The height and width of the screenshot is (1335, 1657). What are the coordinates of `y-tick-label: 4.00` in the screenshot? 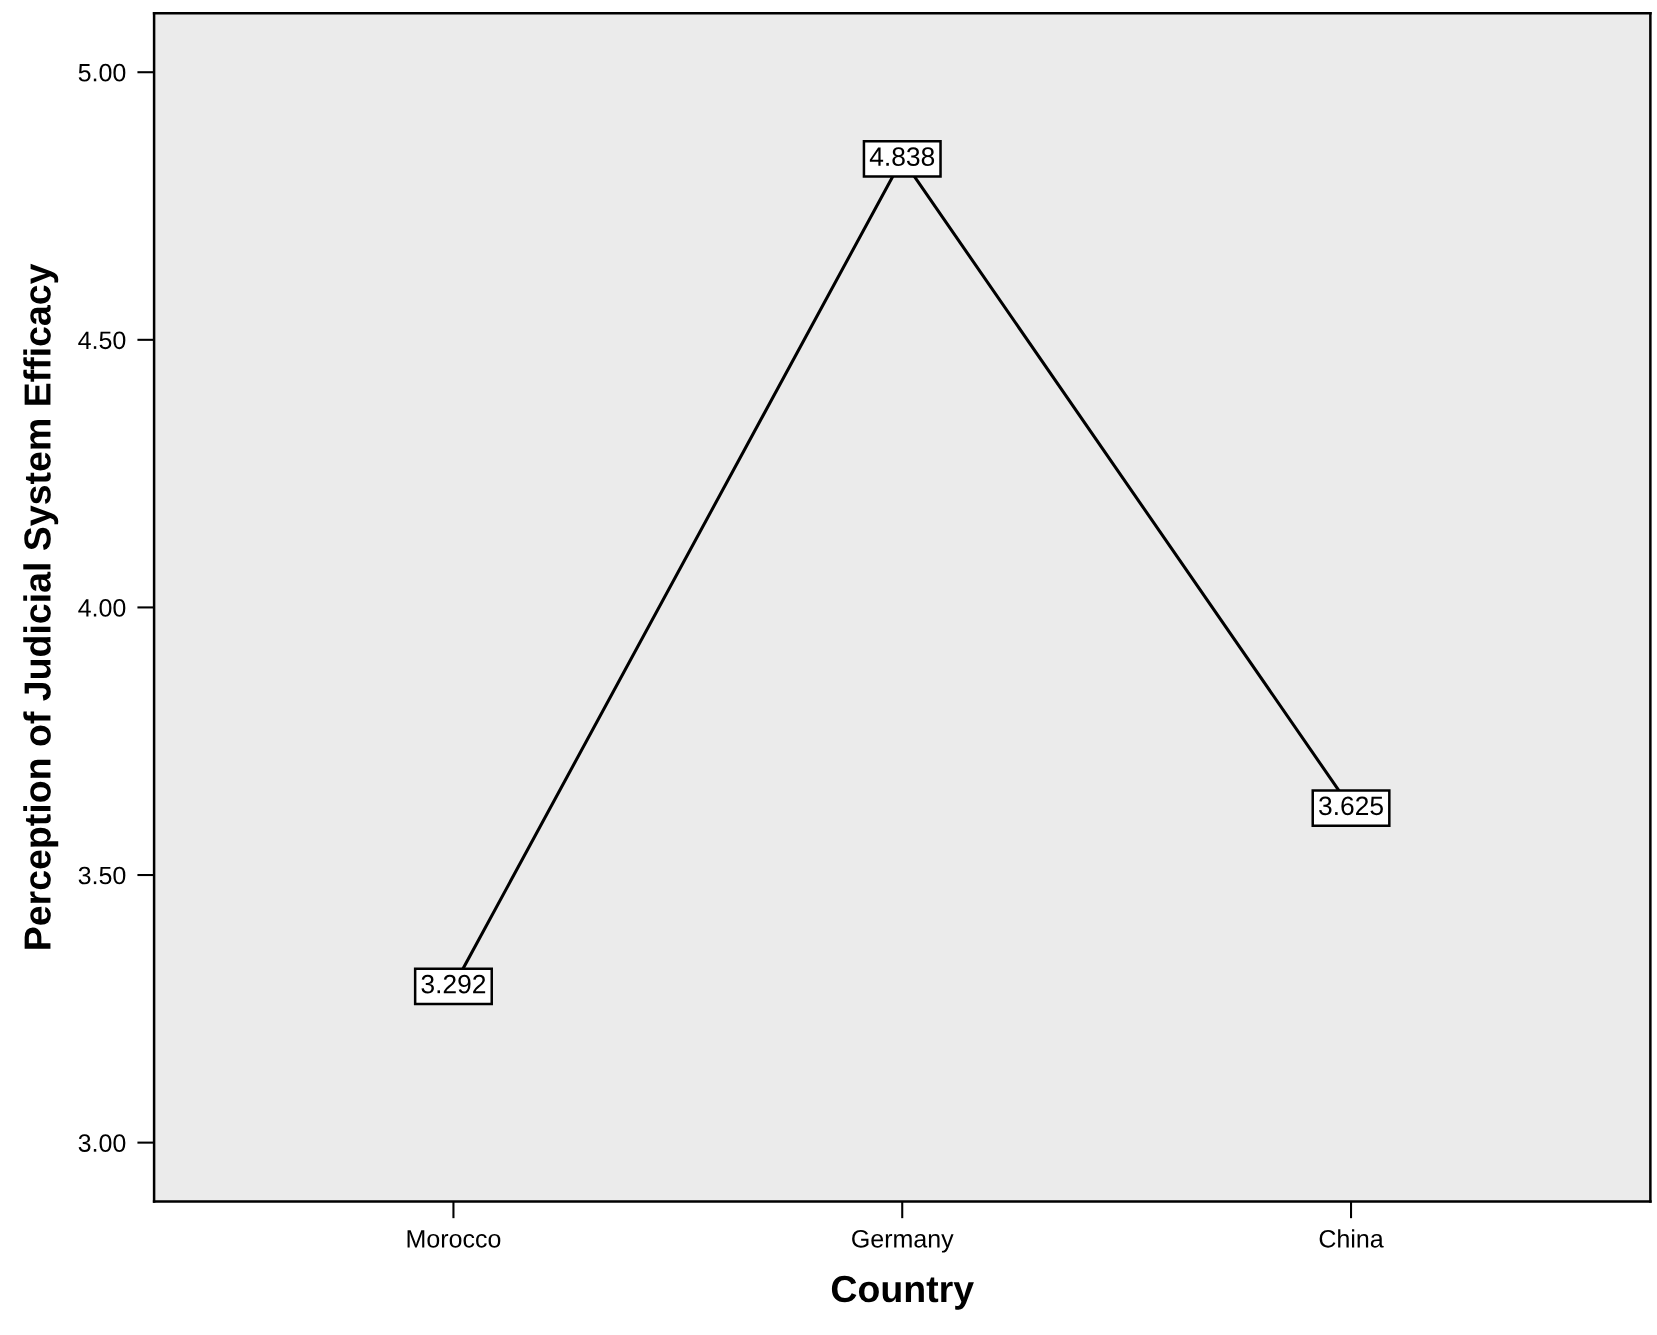 It's located at (102, 608).